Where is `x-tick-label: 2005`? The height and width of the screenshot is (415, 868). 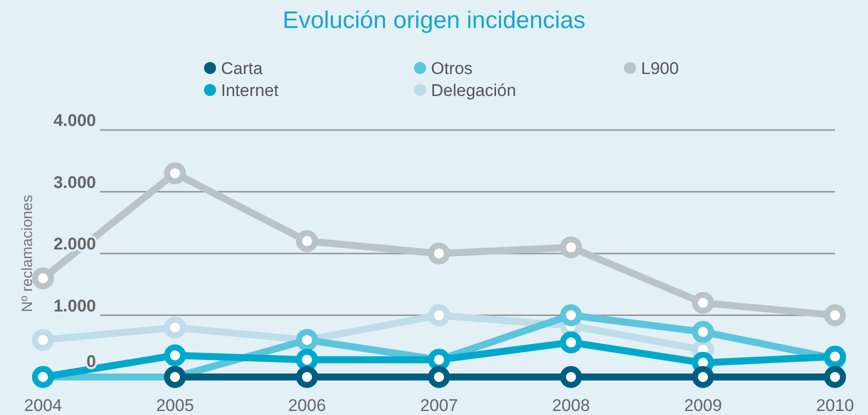 x-tick-label: 2005 is located at coordinates (175, 405).